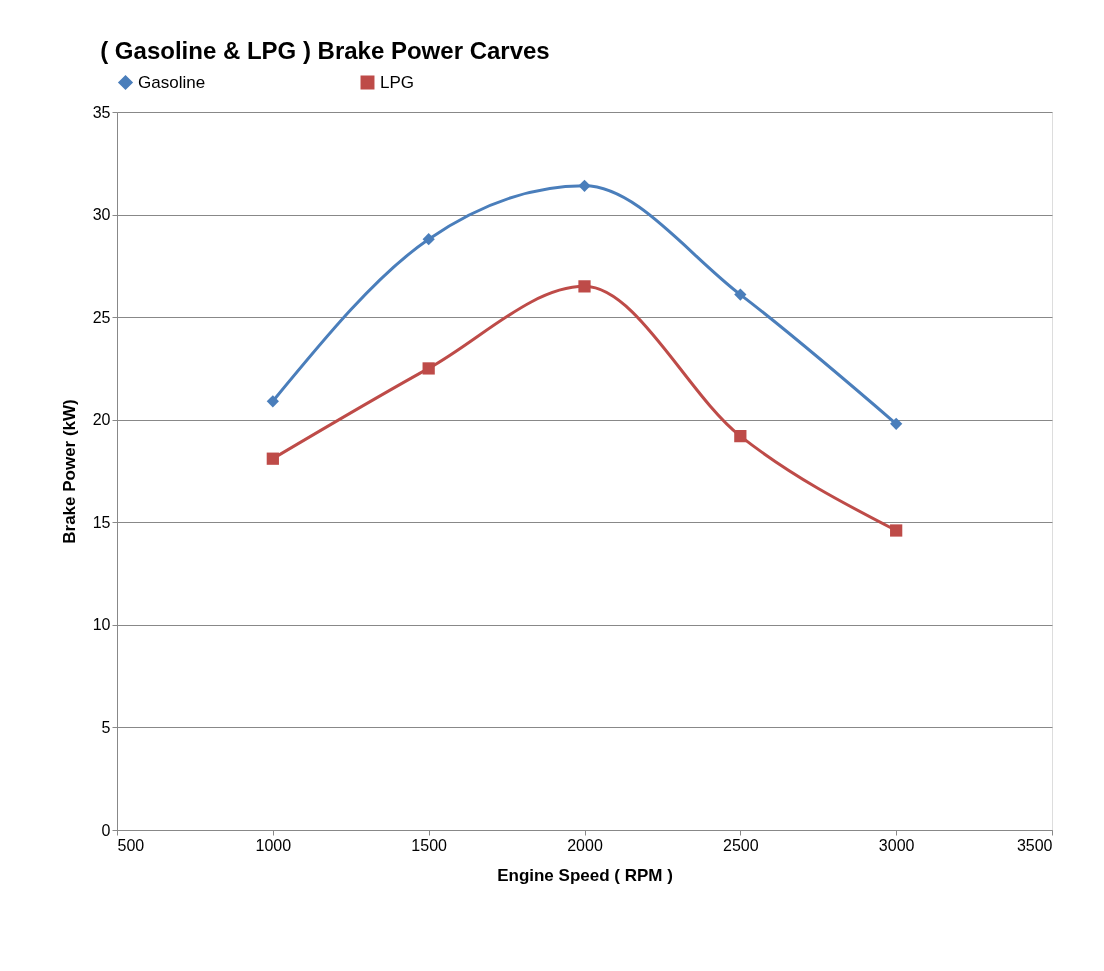 The height and width of the screenshot is (971, 1104). I want to click on y-axis-title: Brake Power (kW), so click(69, 471).